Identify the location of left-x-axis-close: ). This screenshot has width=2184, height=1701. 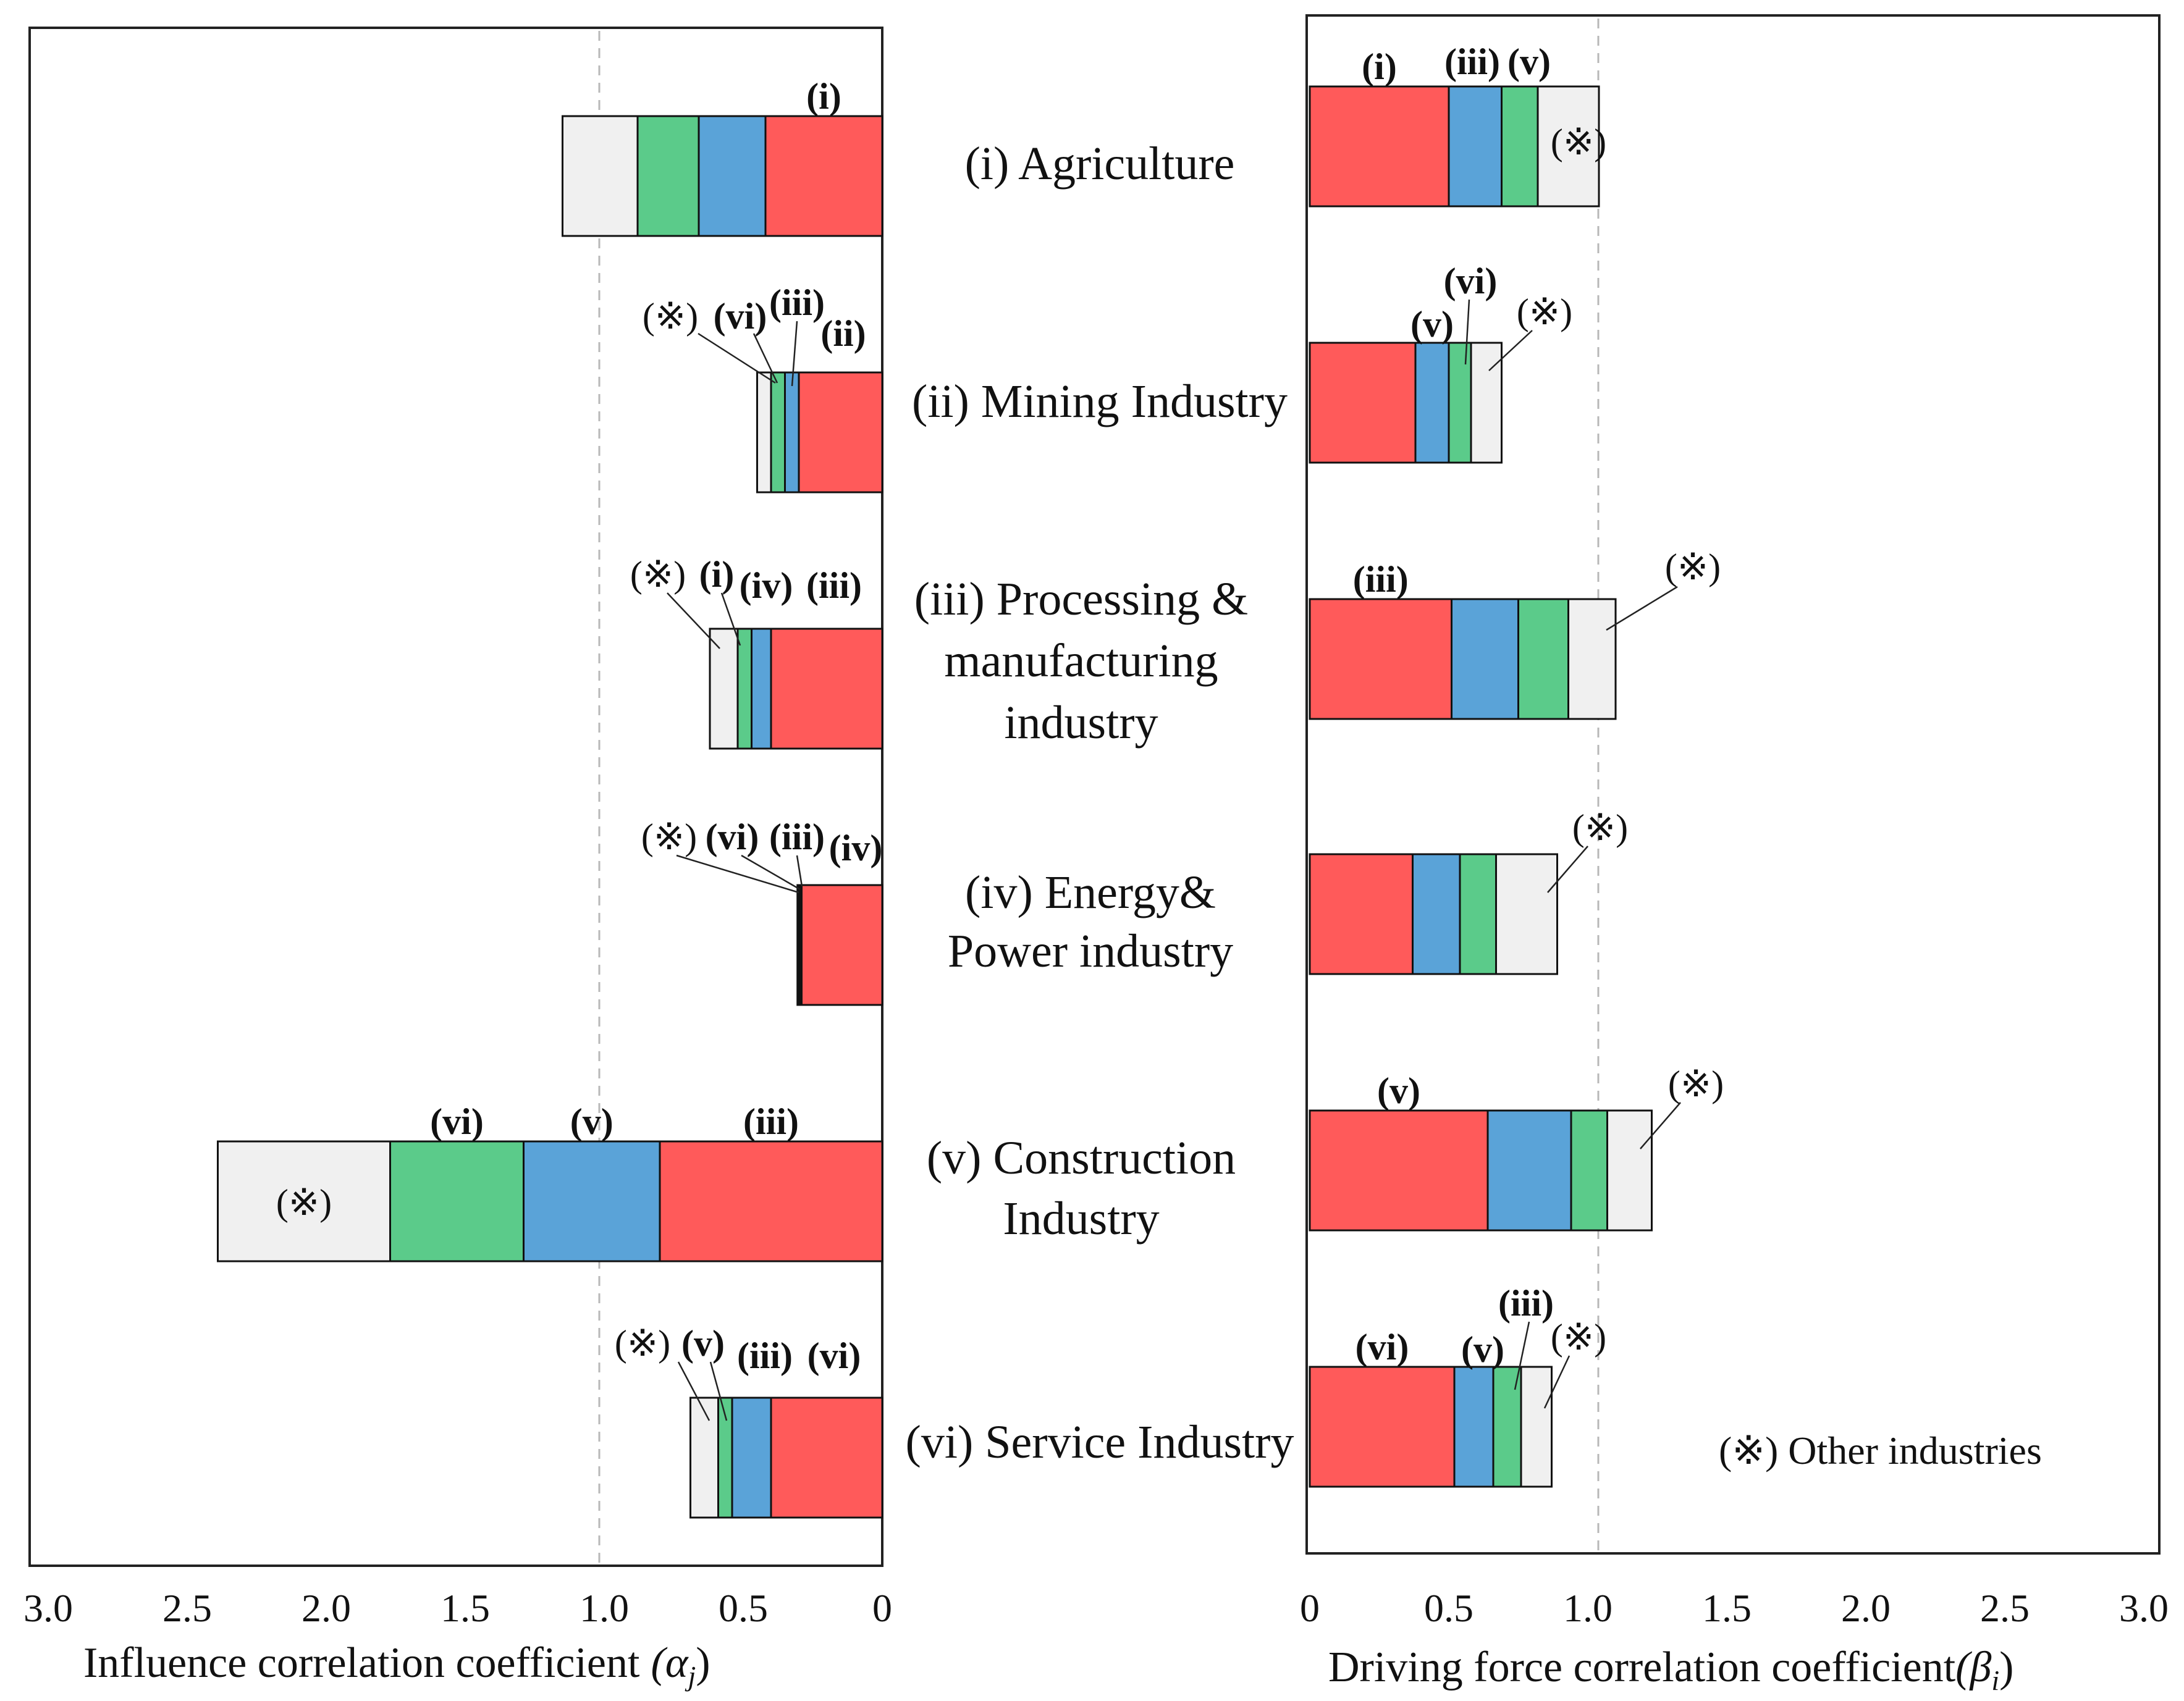
(703, 1663).